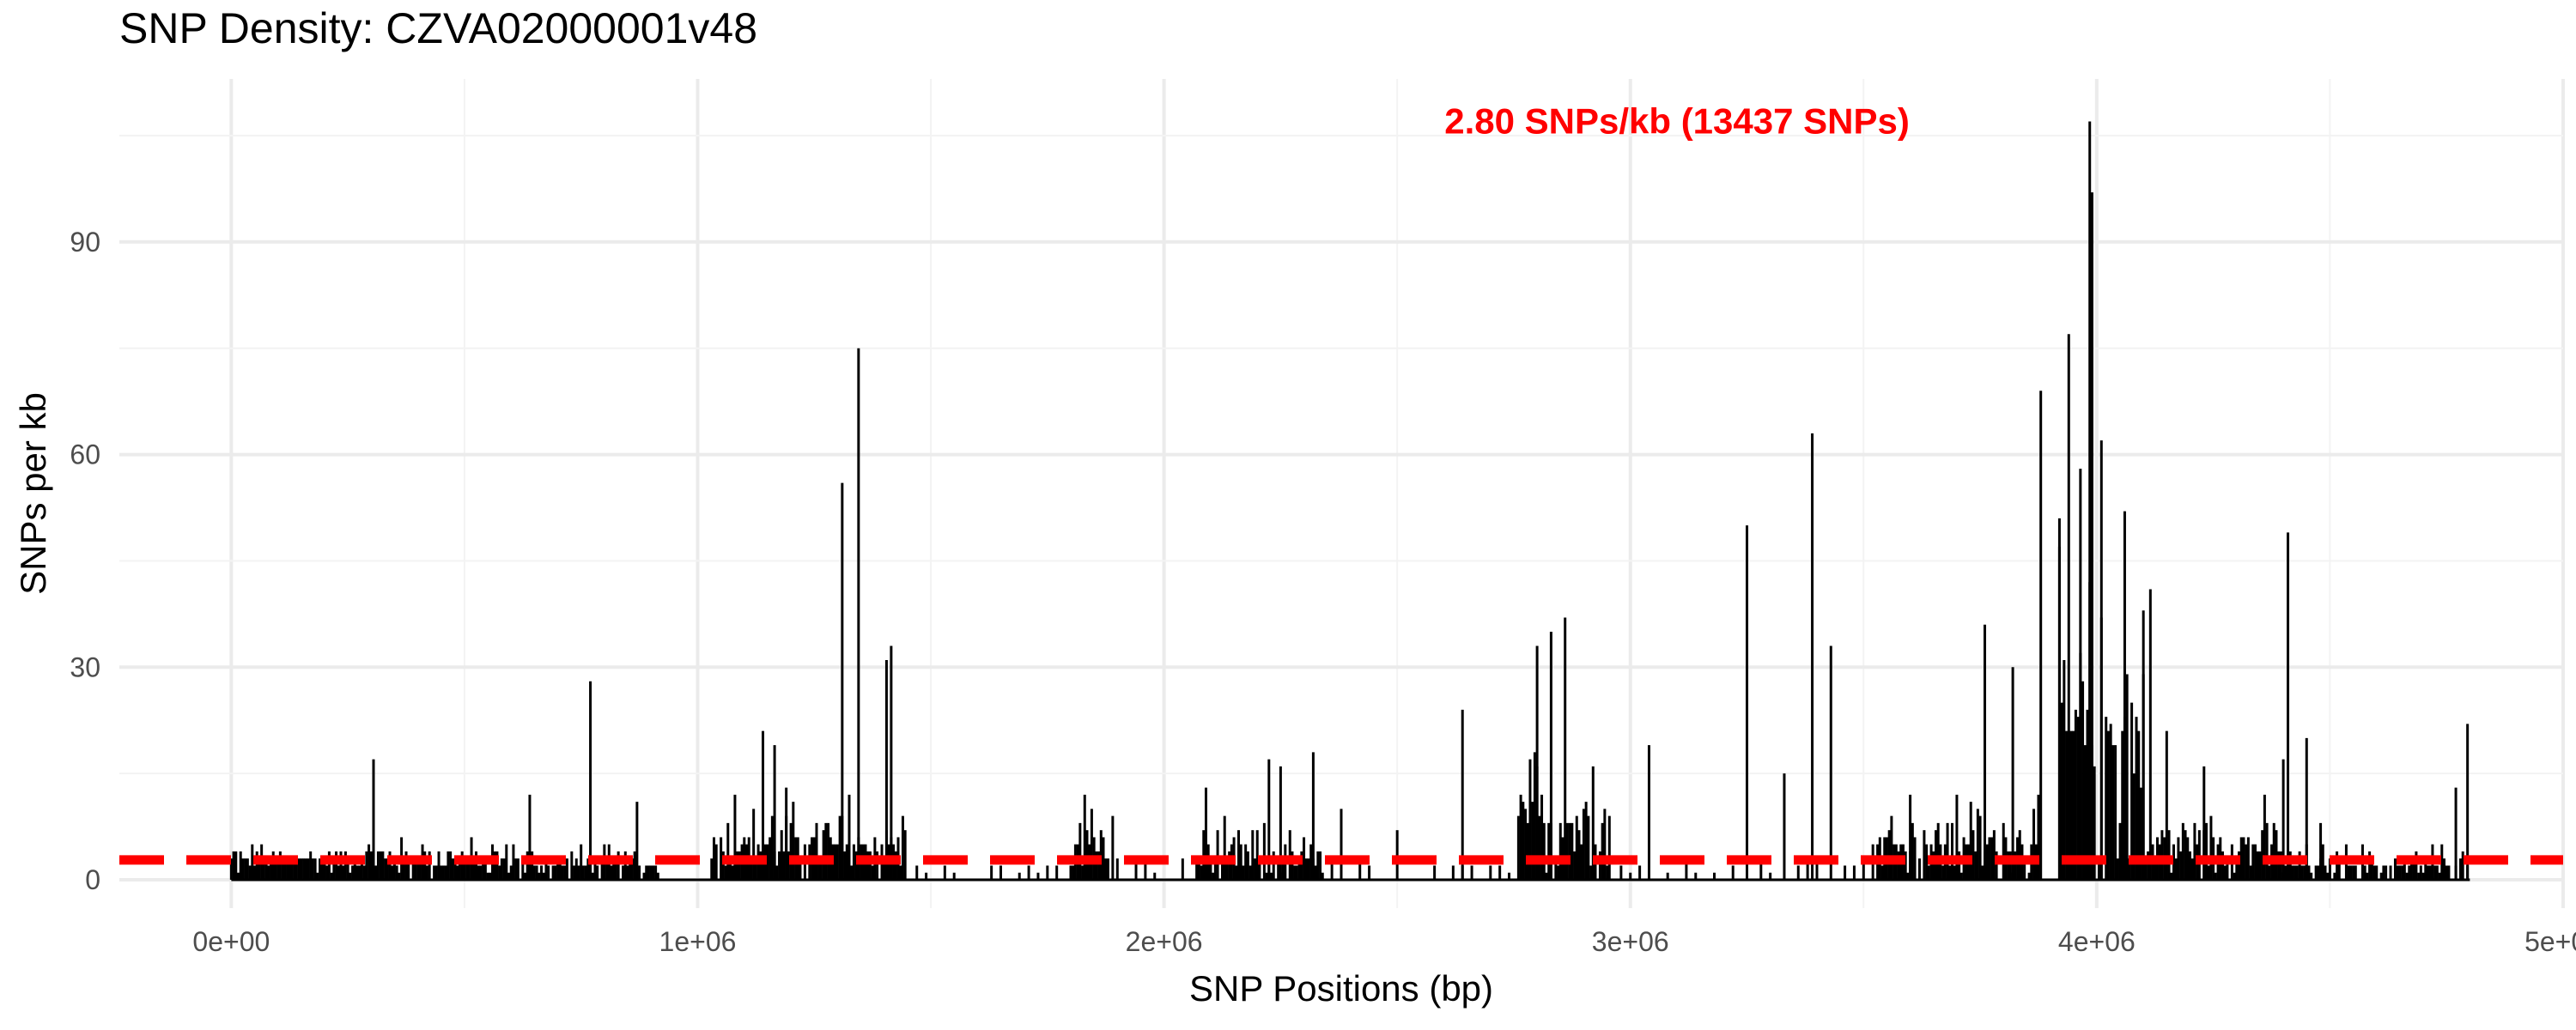 This screenshot has height=1030, width=2576. Describe the element at coordinates (85, 454) in the screenshot. I see `y-tick-label: 60` at that location.